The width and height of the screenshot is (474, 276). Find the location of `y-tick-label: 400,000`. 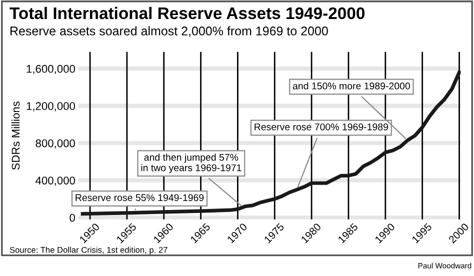

y-tick-label: 400,000 is located at coordinates (55, 181).